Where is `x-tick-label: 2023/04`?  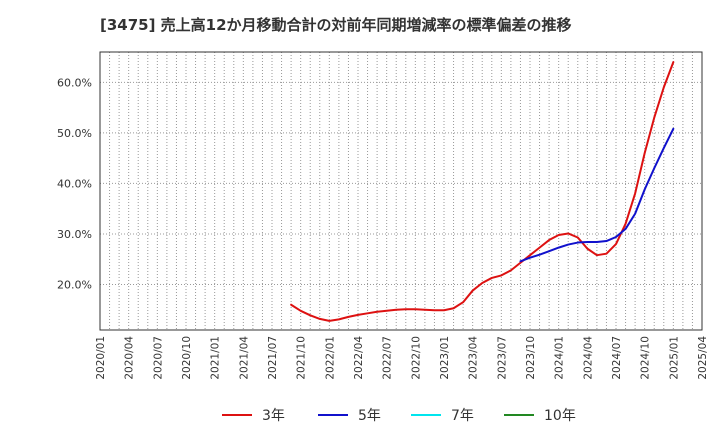
x-tick-label: 2023/04 is located at coordinates (474, 358).